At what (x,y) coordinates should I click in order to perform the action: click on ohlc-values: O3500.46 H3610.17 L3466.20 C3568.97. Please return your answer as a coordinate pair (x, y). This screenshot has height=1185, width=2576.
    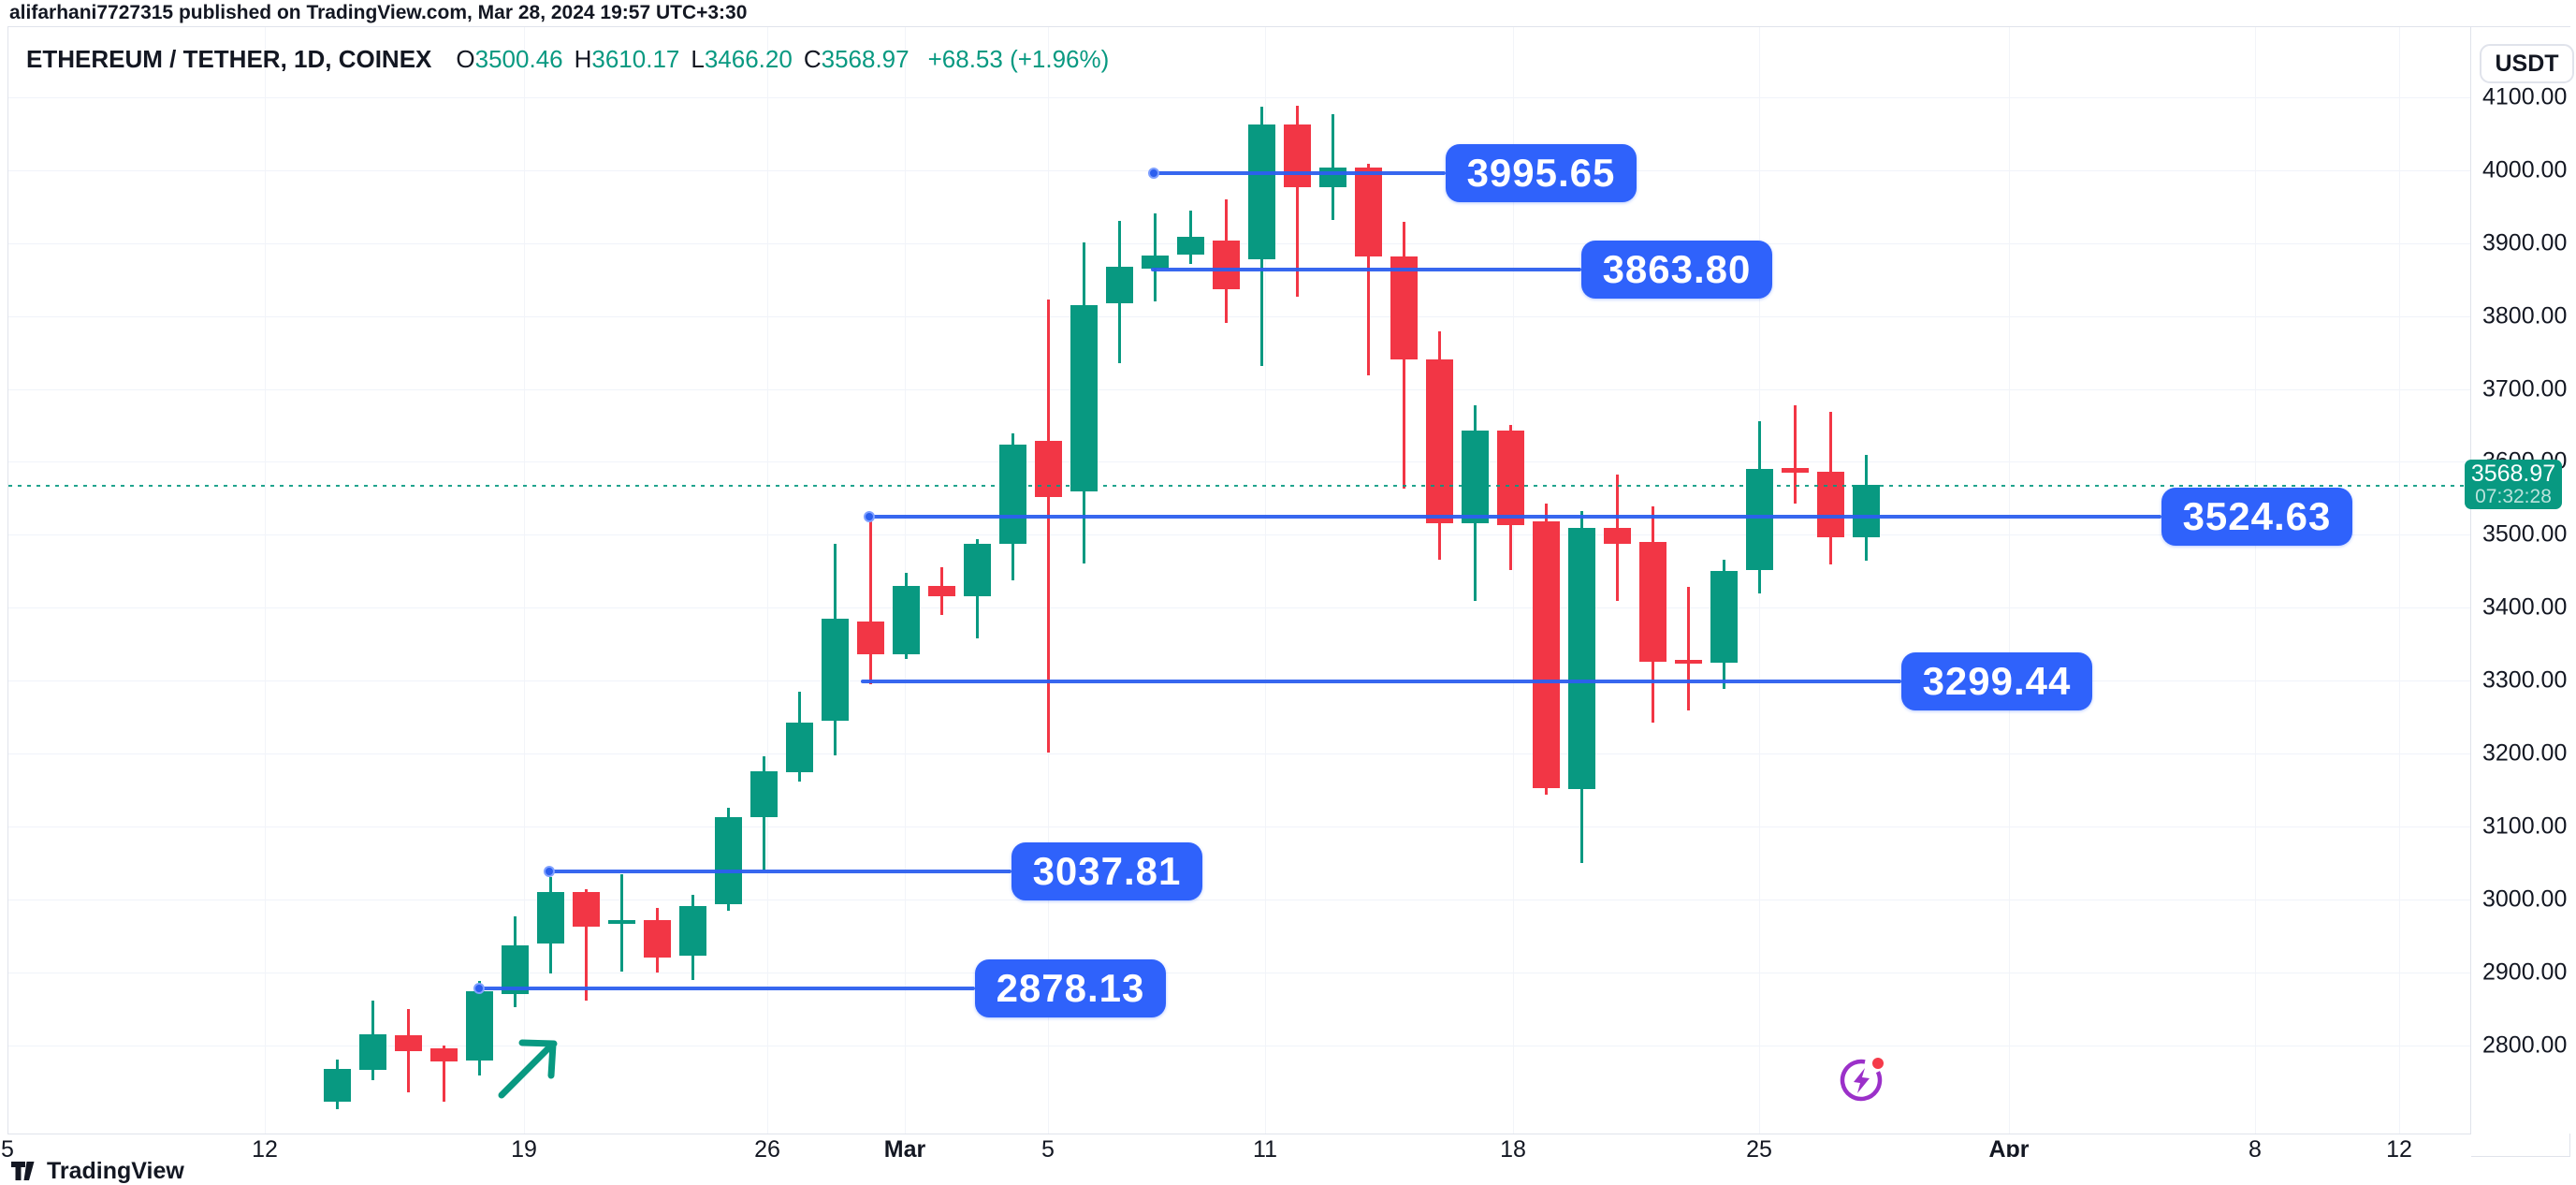
    Looking at the image, I should click on (676, 59).